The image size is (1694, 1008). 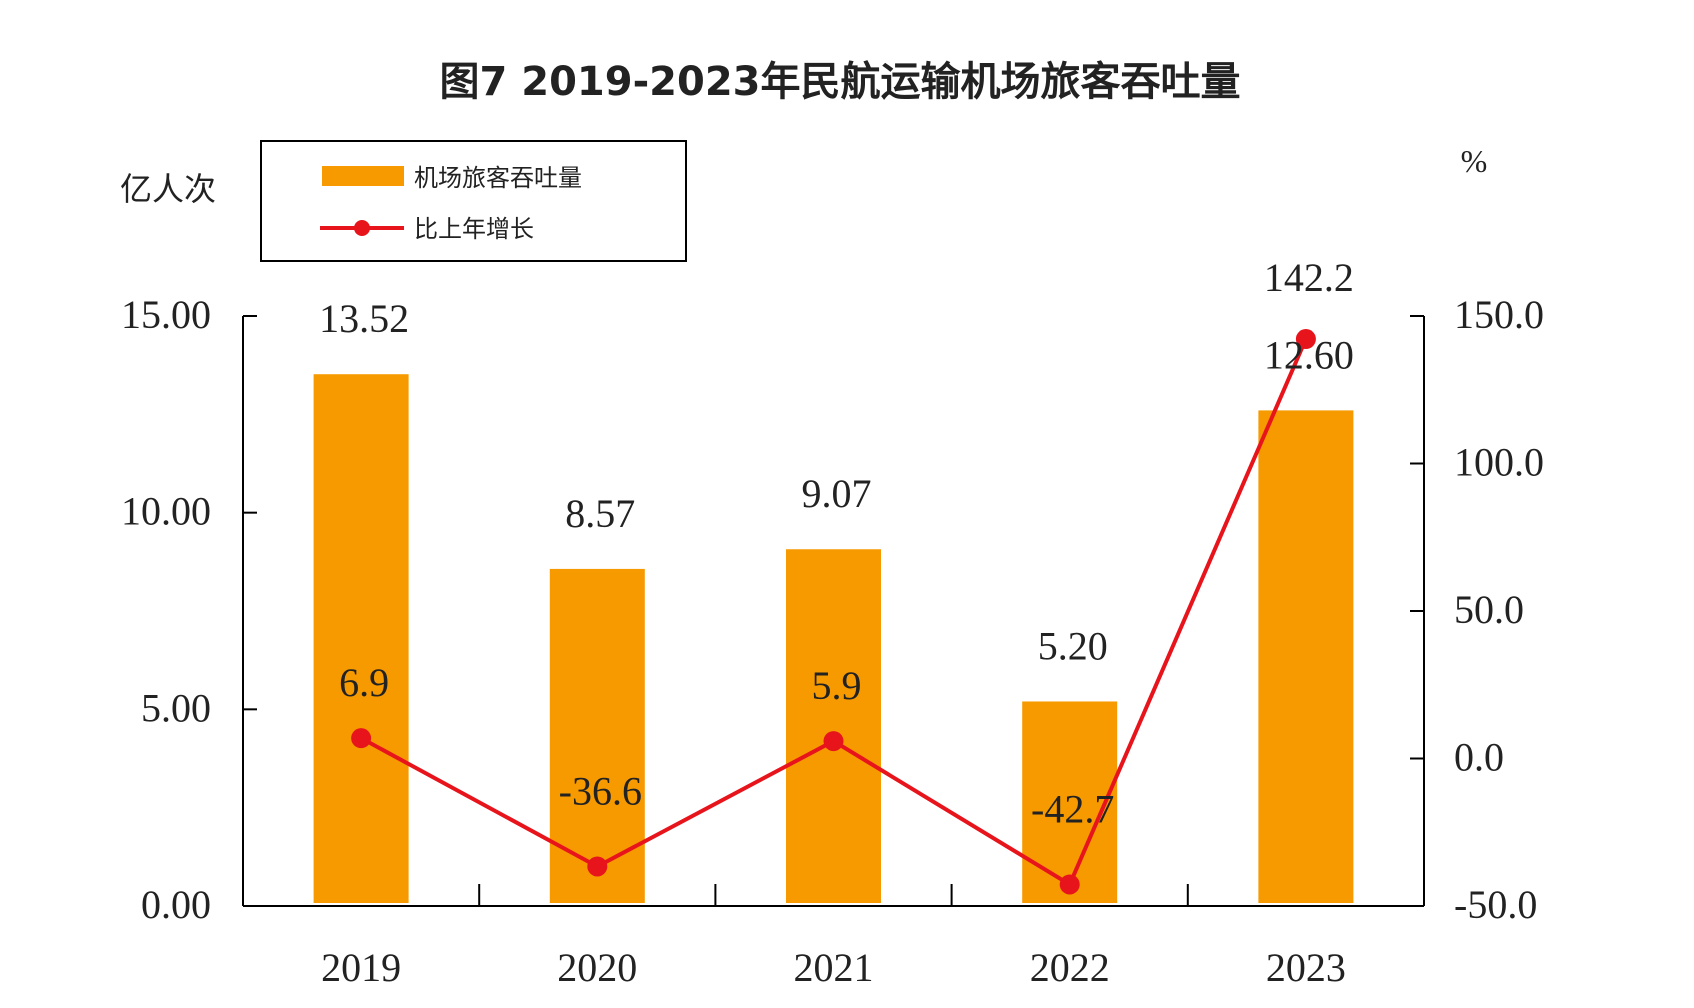 I want to click on growth-label-2022: -42.7, so click(x=1072, y=808).